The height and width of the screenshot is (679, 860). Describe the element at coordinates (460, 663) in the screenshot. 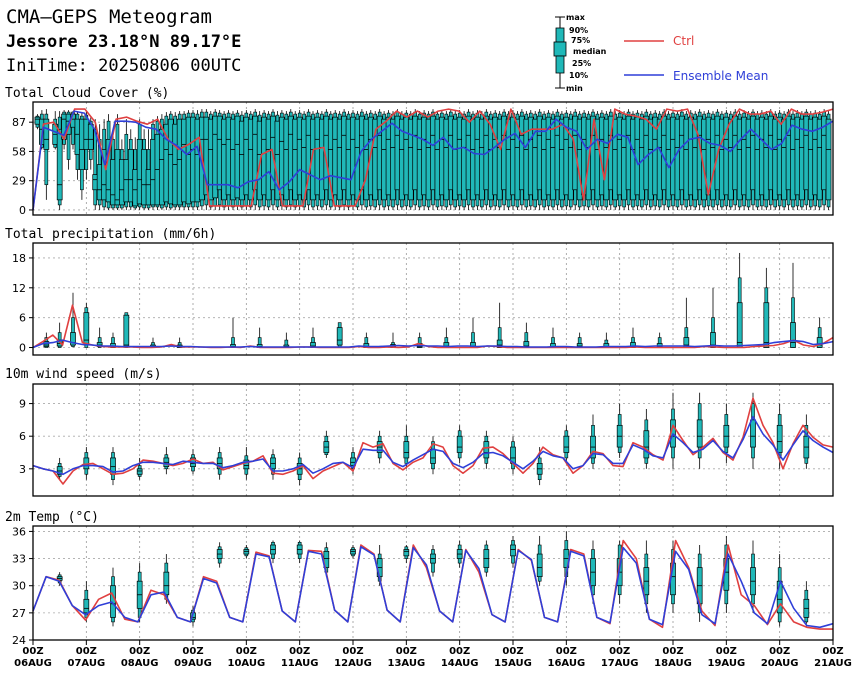

I see `x-tick-date: 14AUG` at that location.